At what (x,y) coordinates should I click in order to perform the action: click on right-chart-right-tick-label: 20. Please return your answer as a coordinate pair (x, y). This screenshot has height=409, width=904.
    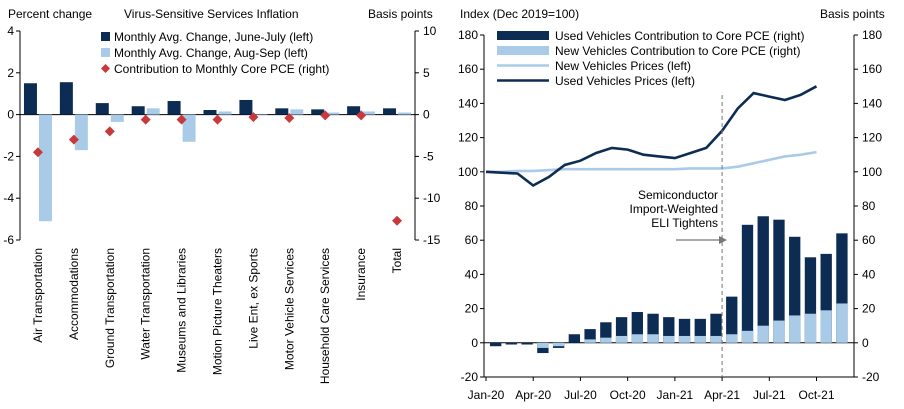
    Looking at the image, I should click on (869, 309).